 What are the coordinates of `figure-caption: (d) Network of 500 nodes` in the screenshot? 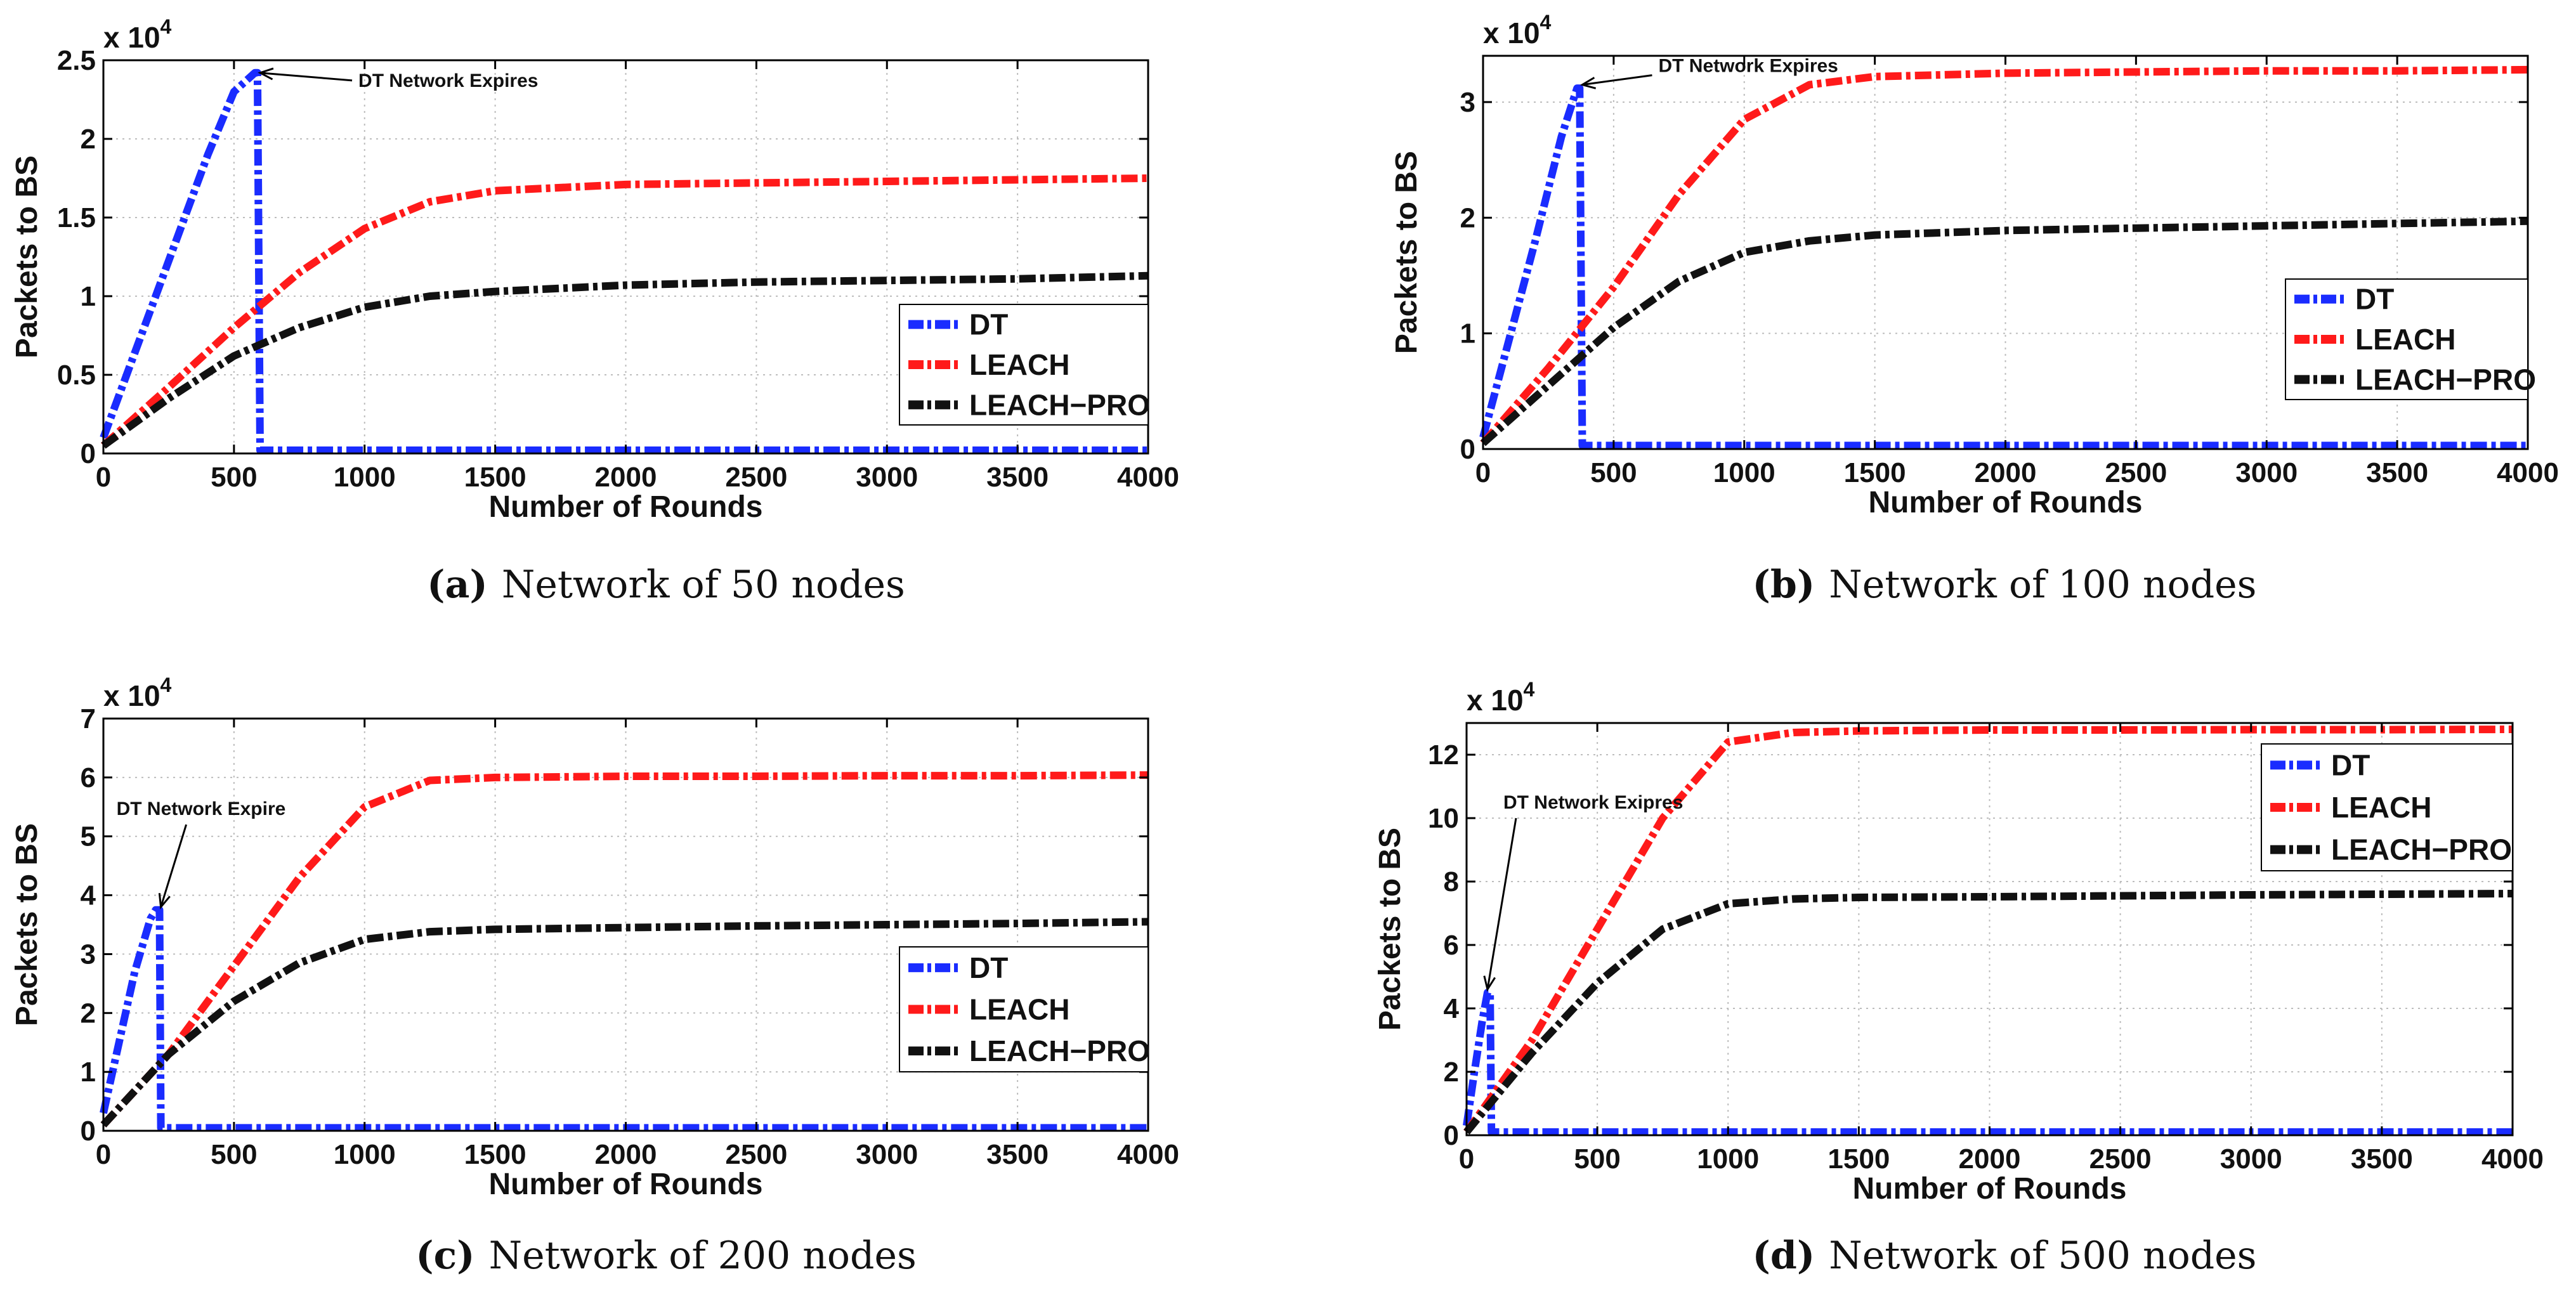 It's located at (2005, 1256).